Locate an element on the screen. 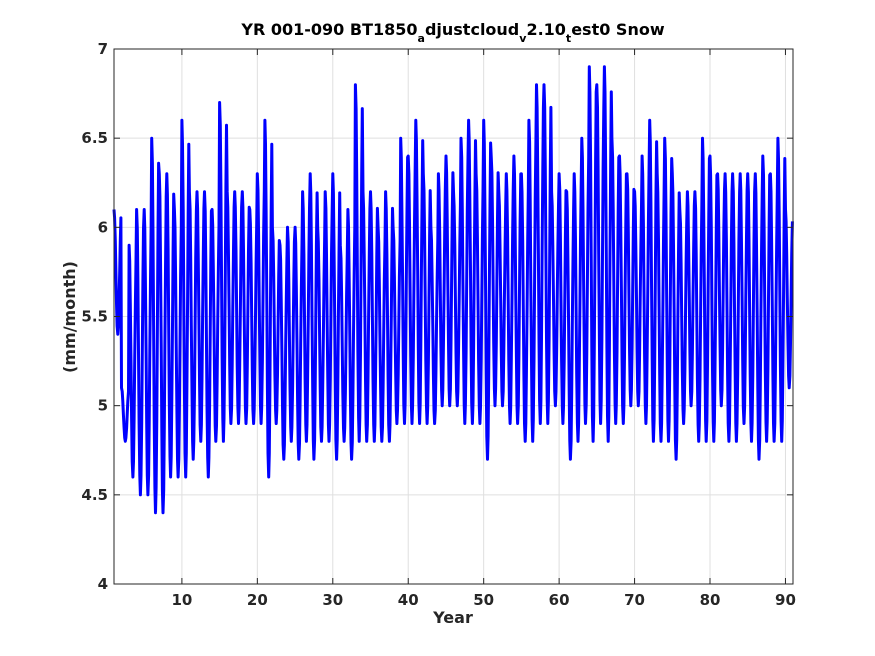 This screenshot has height=656, width=875. x-tick-label-10: 10 is located at coordinates (181, 600).